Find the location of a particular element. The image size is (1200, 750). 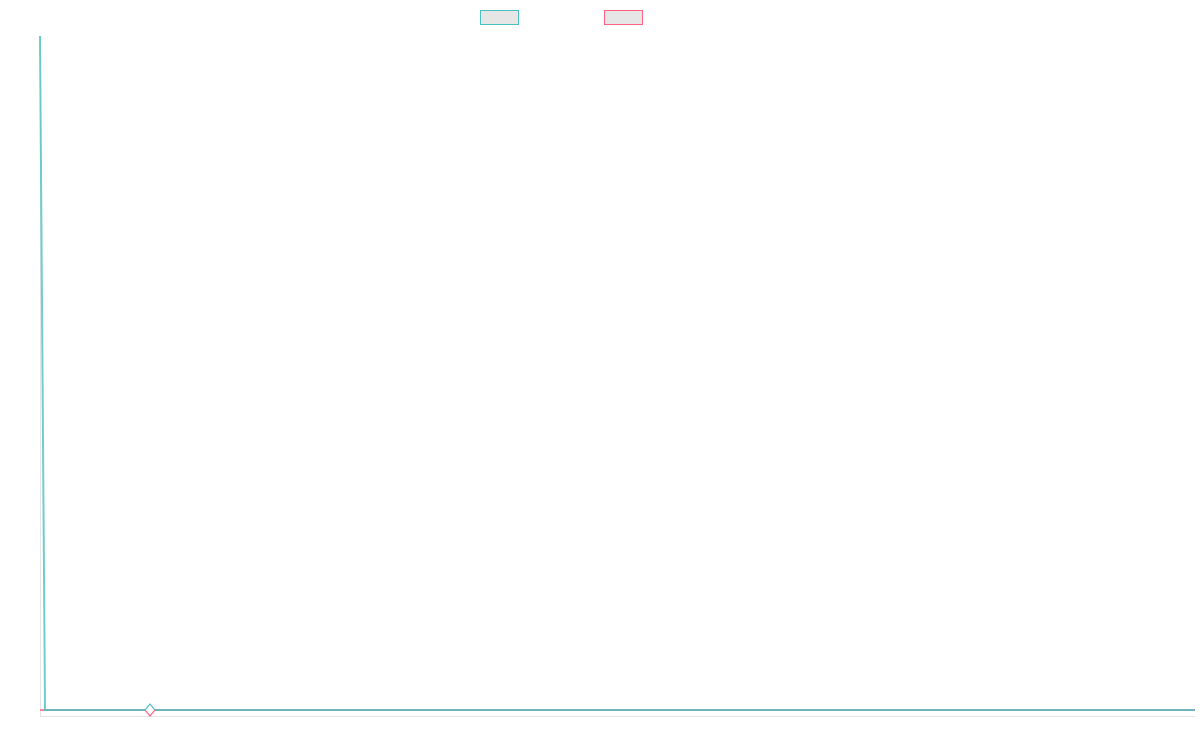

series-2-point-marker is located at coordinates (150, 713).